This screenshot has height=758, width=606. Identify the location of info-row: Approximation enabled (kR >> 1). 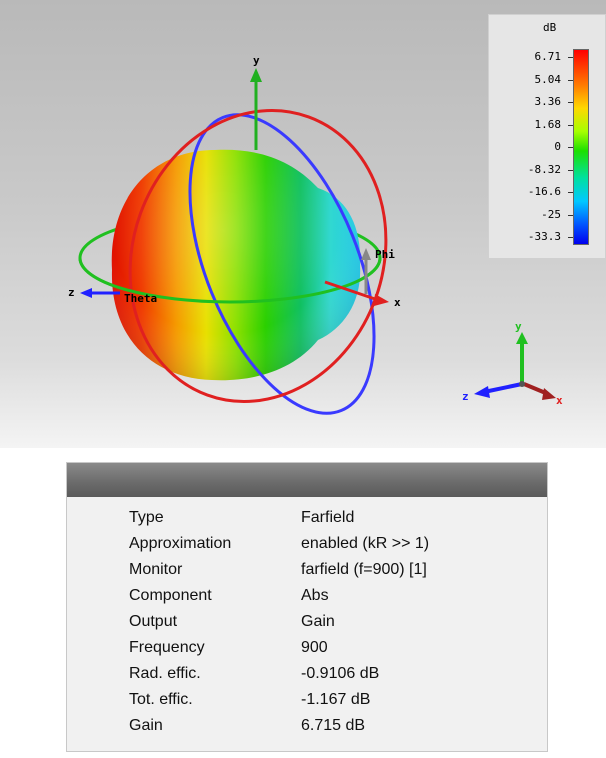
(279, 544).